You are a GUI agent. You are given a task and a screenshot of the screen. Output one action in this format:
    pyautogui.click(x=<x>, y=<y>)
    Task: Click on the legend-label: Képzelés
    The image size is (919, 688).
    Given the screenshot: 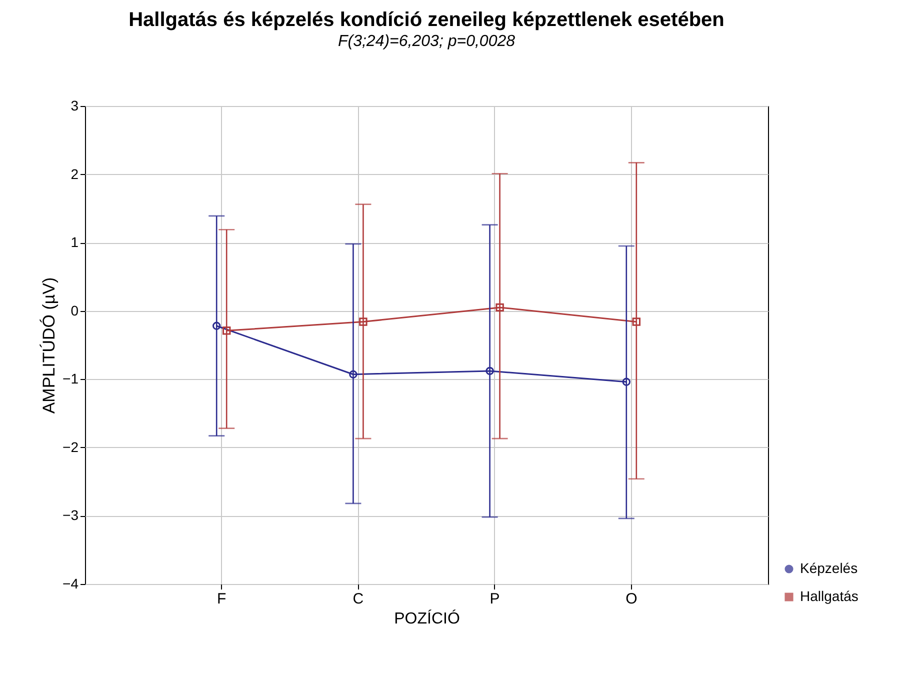 What is the action you would take?
    pyautogui.click(x=829, y=568)
    